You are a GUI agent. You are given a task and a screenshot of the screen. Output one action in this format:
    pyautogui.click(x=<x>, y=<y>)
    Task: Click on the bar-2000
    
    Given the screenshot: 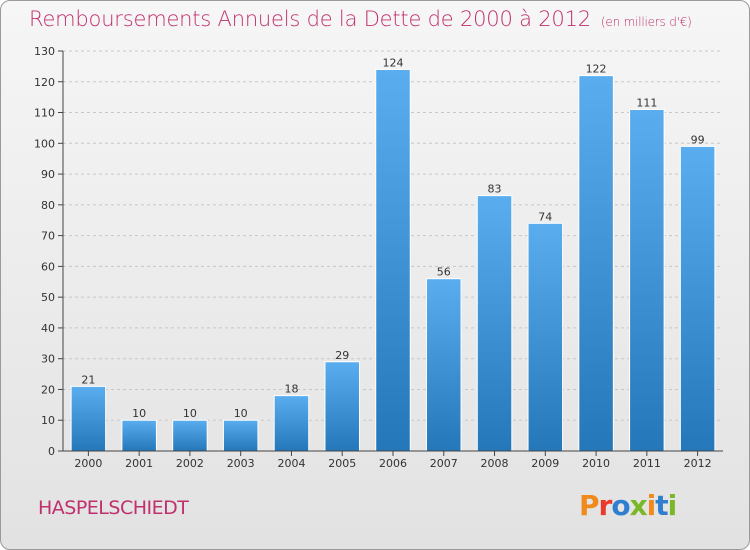 What is the action you would take?
    pyautogui.click(x=88, y=418)
    